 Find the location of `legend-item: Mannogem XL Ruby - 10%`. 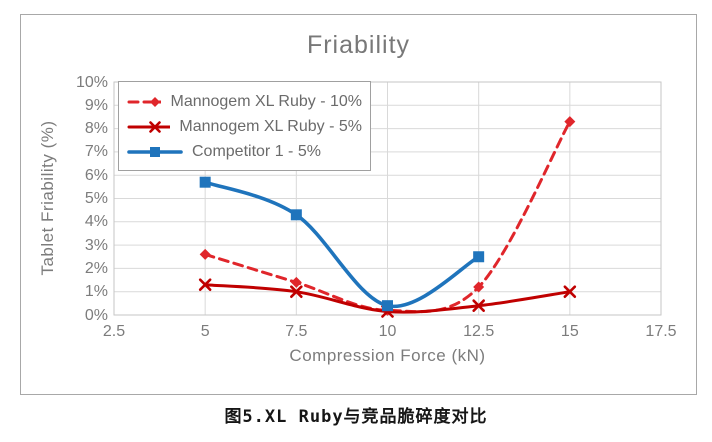

legend-item: Mannogem XL Ruby - 10% is located at coordinates (244, 101).